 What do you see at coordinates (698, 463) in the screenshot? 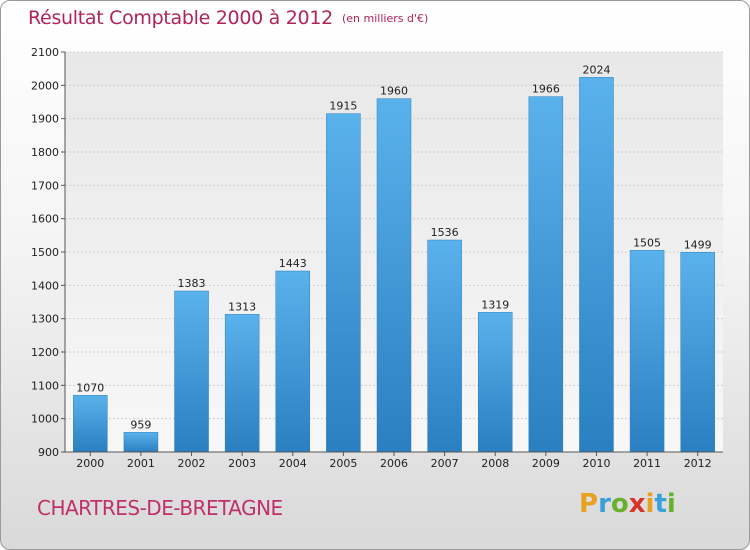
I see `x-tick-label-2012: 2012` at bounding box center [698, 463].